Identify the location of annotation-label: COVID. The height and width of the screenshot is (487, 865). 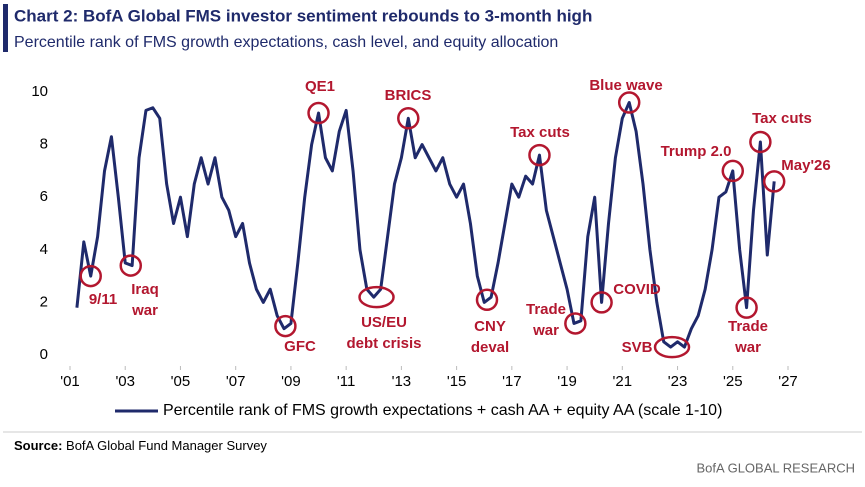
(637, 289).